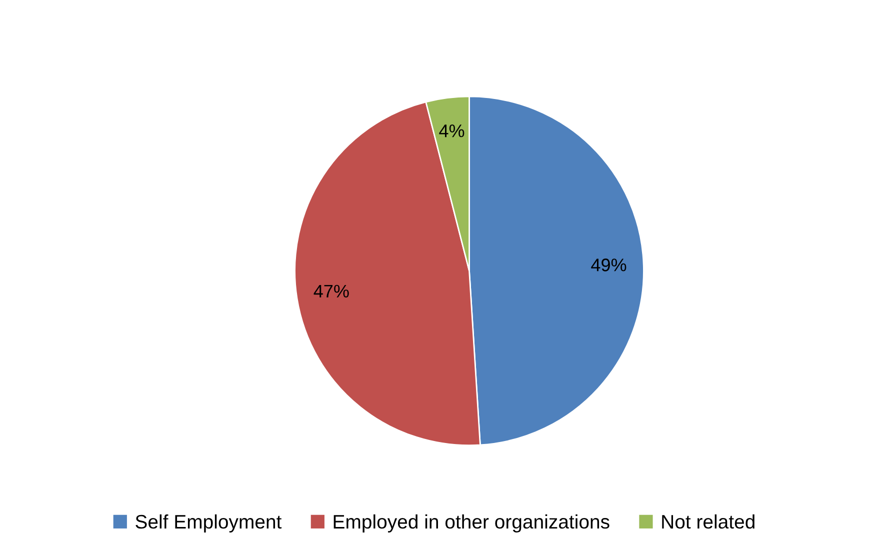  I want to click on data-label: 49%, so click(608, 265).